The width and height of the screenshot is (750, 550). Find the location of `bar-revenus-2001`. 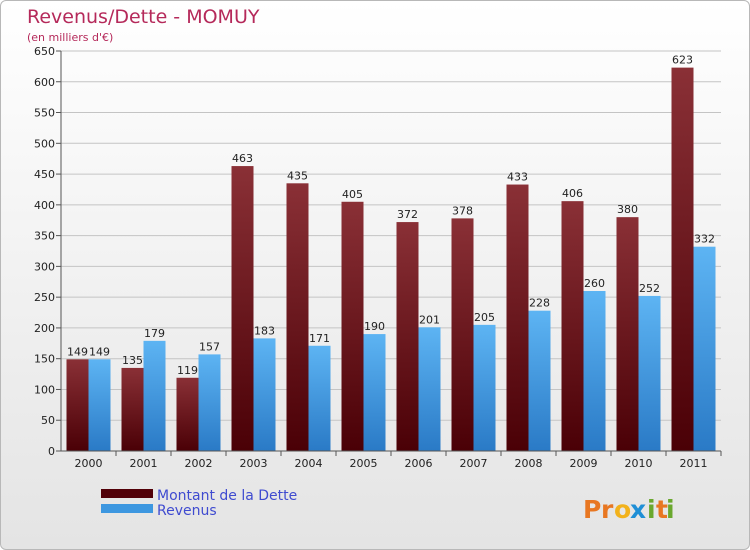

bar-revenus-2001 is located at coordinates (154, 395).